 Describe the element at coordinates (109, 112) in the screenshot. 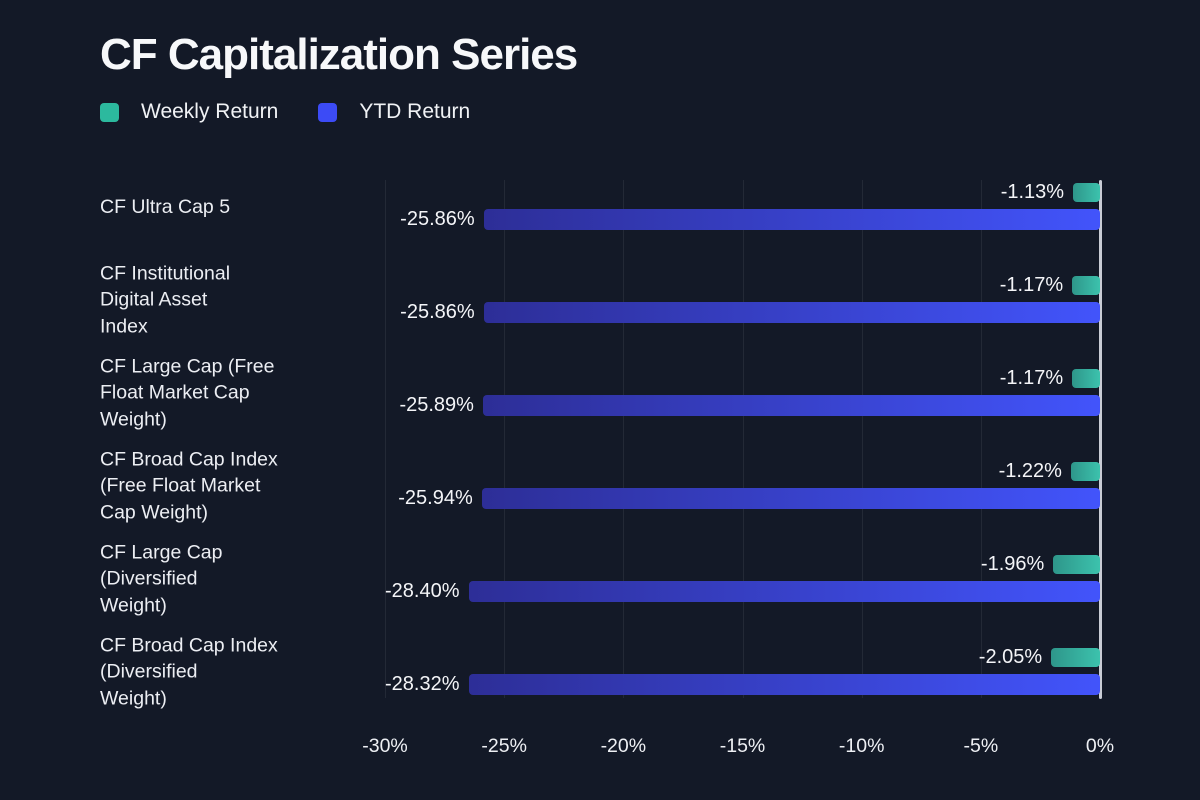

I see `weekly-return-swatch-icon` at that location.